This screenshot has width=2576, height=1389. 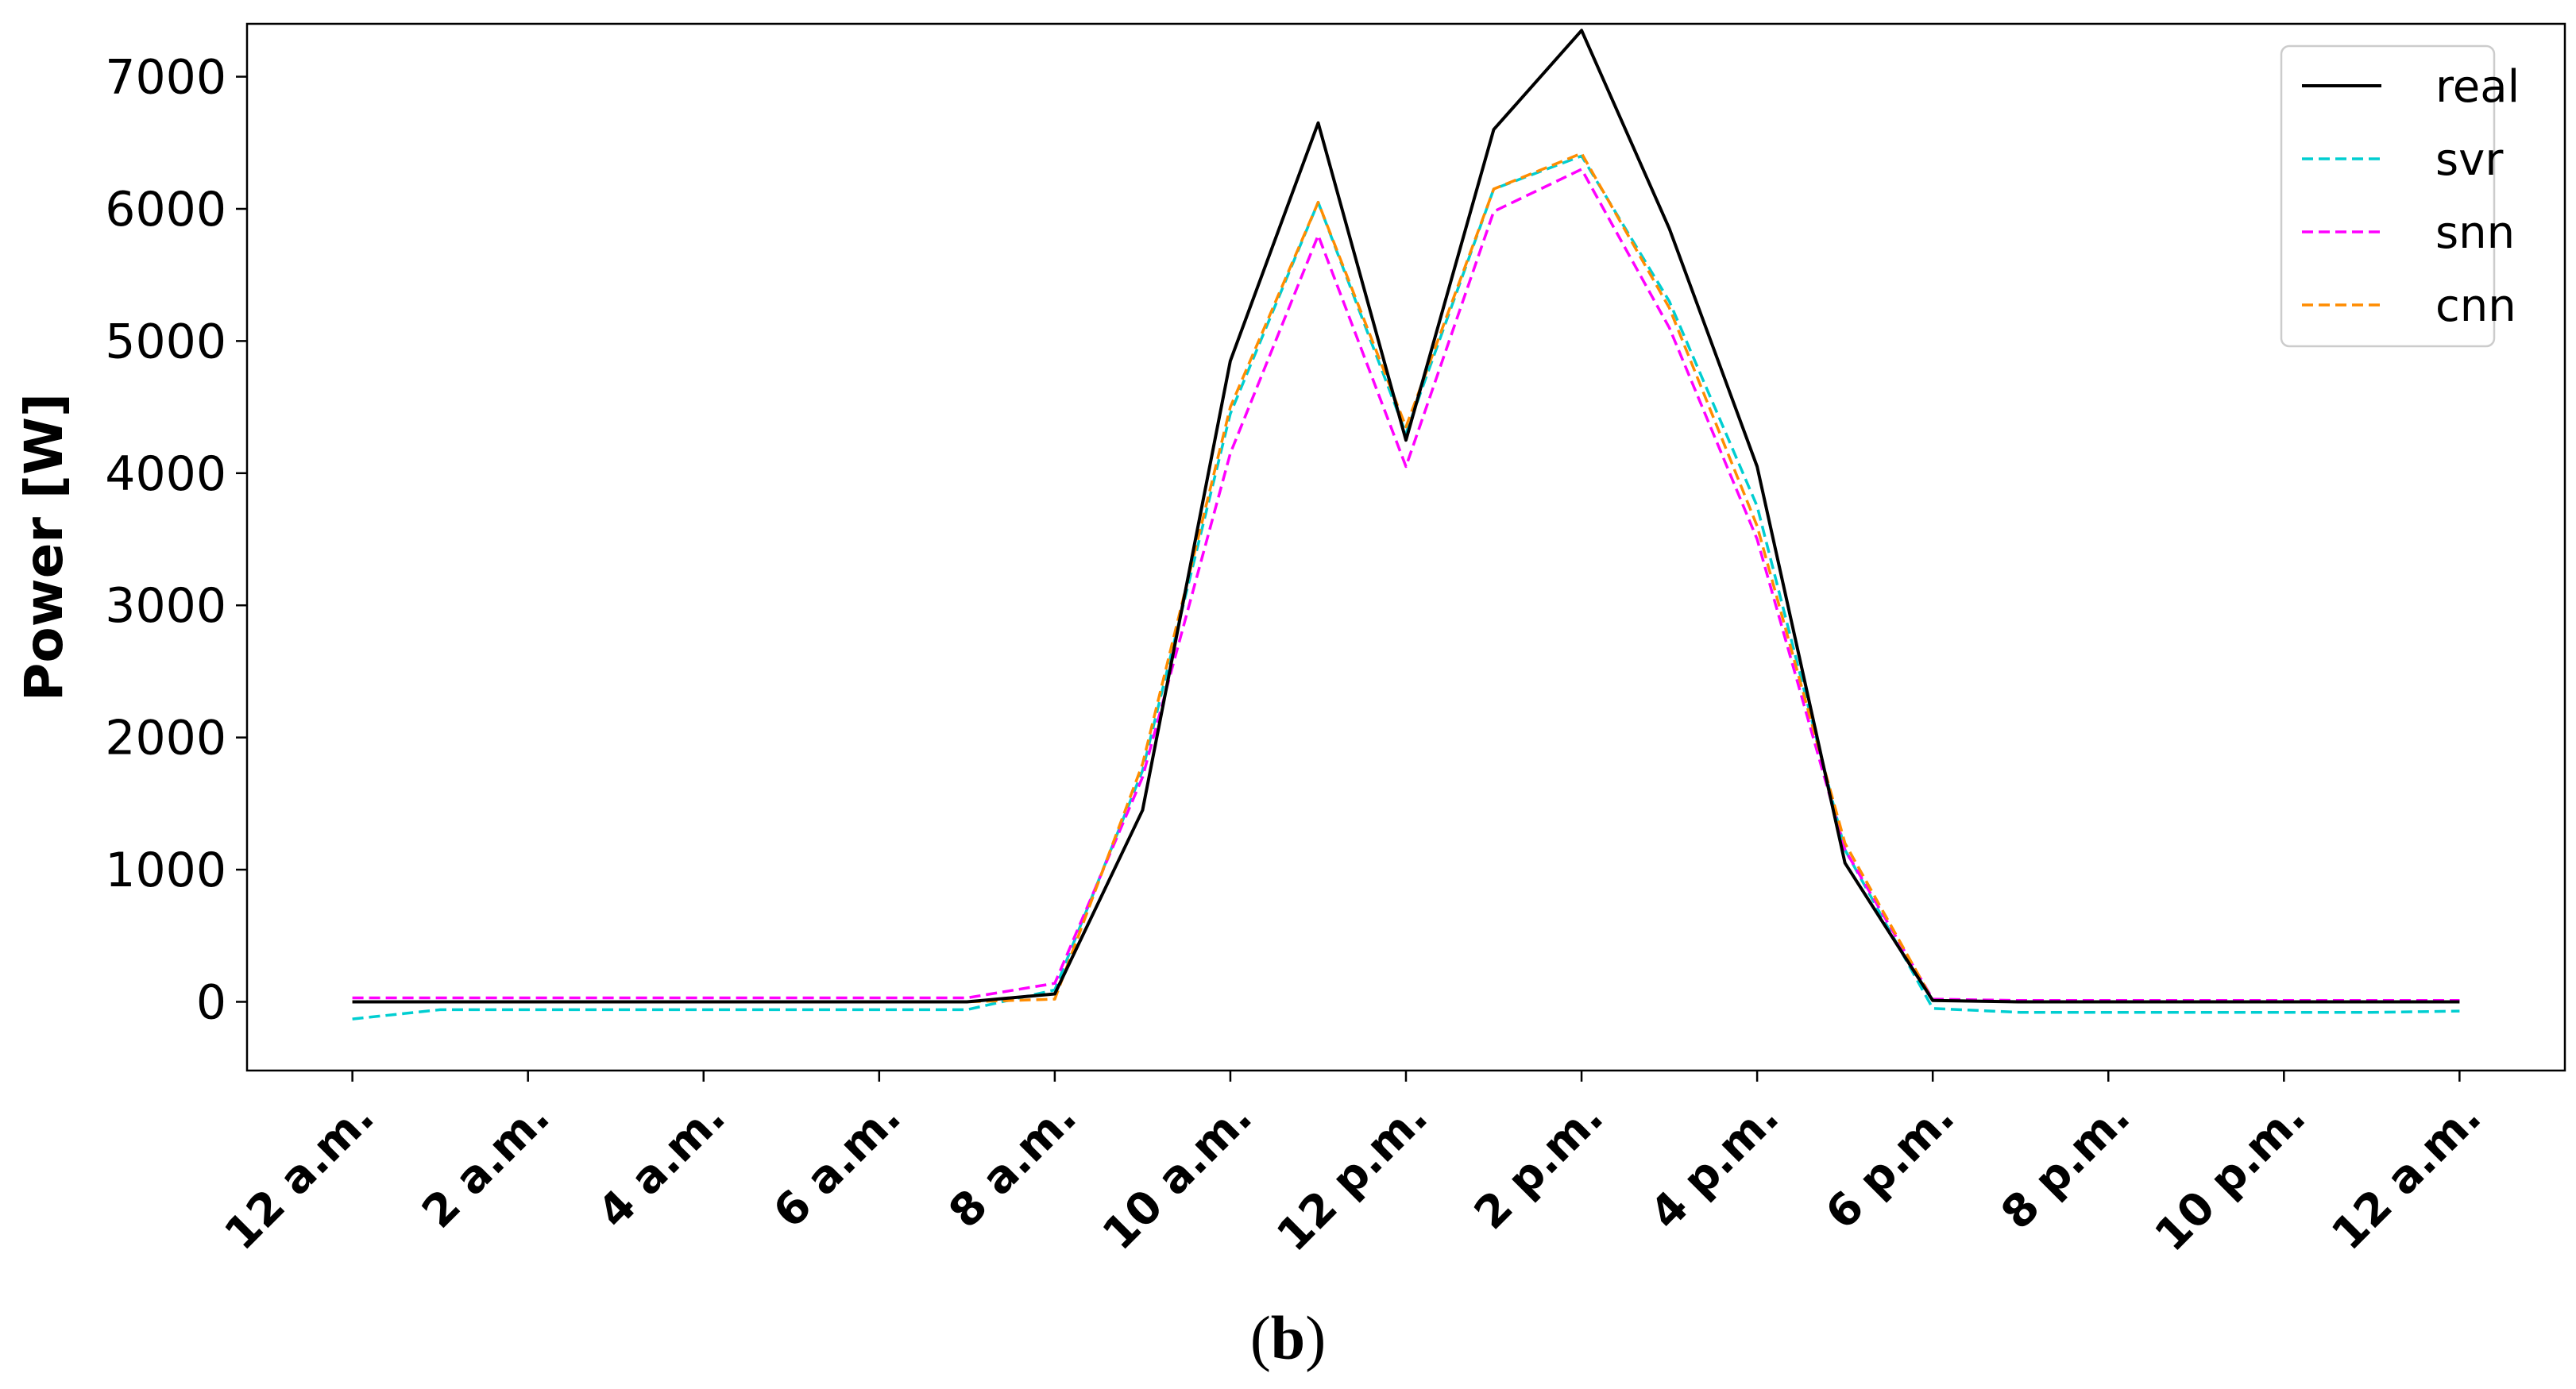 What do you see at coordinates (2469, 160) in the screenshot?
I see `legend-label-svr: svr` at bounding box center [2469, 160].